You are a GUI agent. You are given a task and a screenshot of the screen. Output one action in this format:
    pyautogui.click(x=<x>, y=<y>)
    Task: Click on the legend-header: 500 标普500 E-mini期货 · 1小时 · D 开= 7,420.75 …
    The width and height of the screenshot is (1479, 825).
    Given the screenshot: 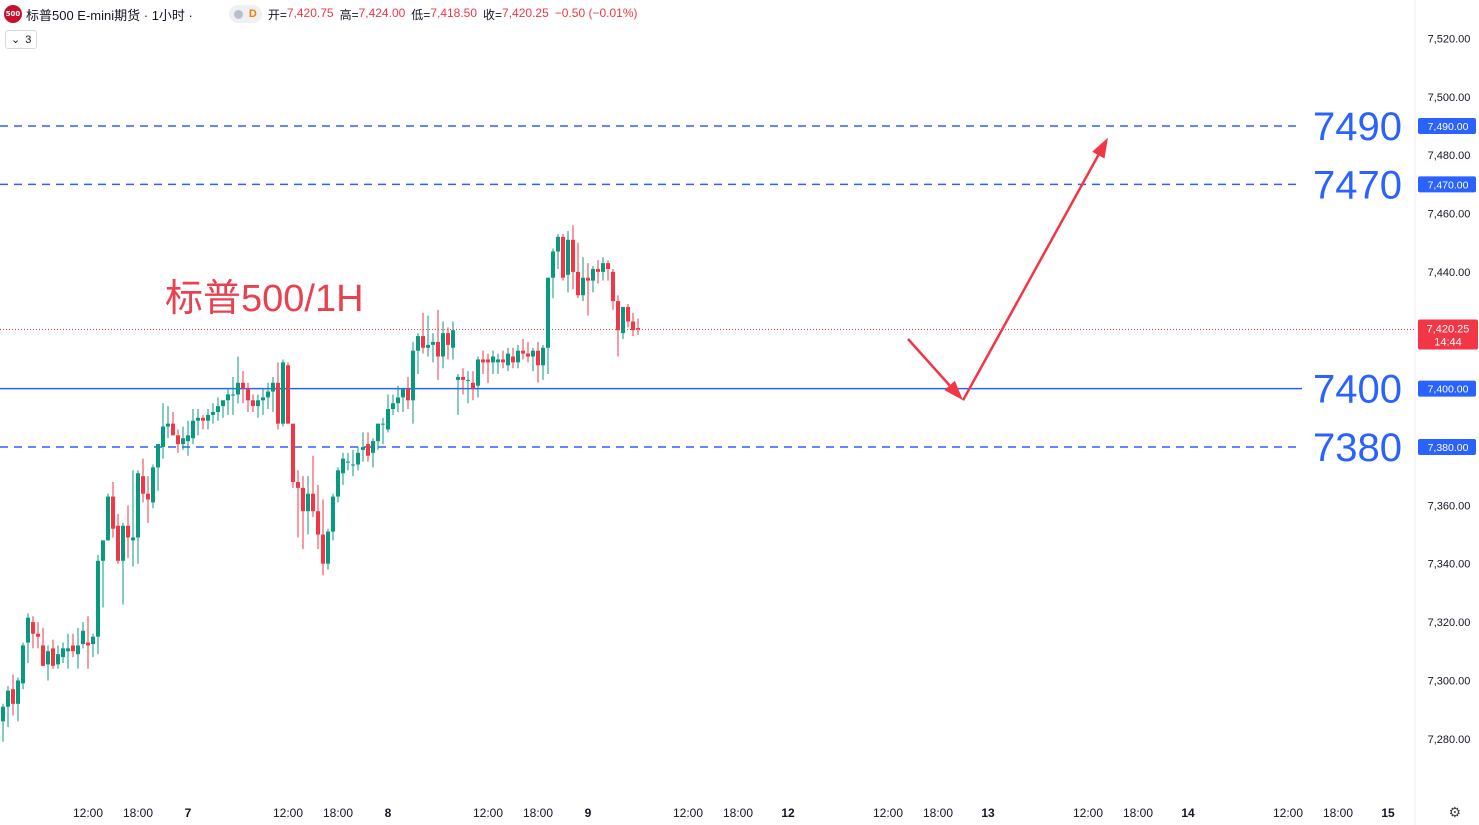 What is the action you would take?
    pyautogui.click(x=321, y=14)
    